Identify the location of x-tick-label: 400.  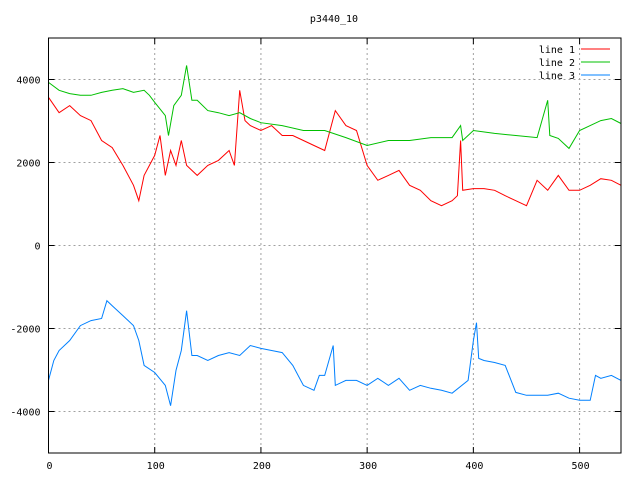
(474, 466).